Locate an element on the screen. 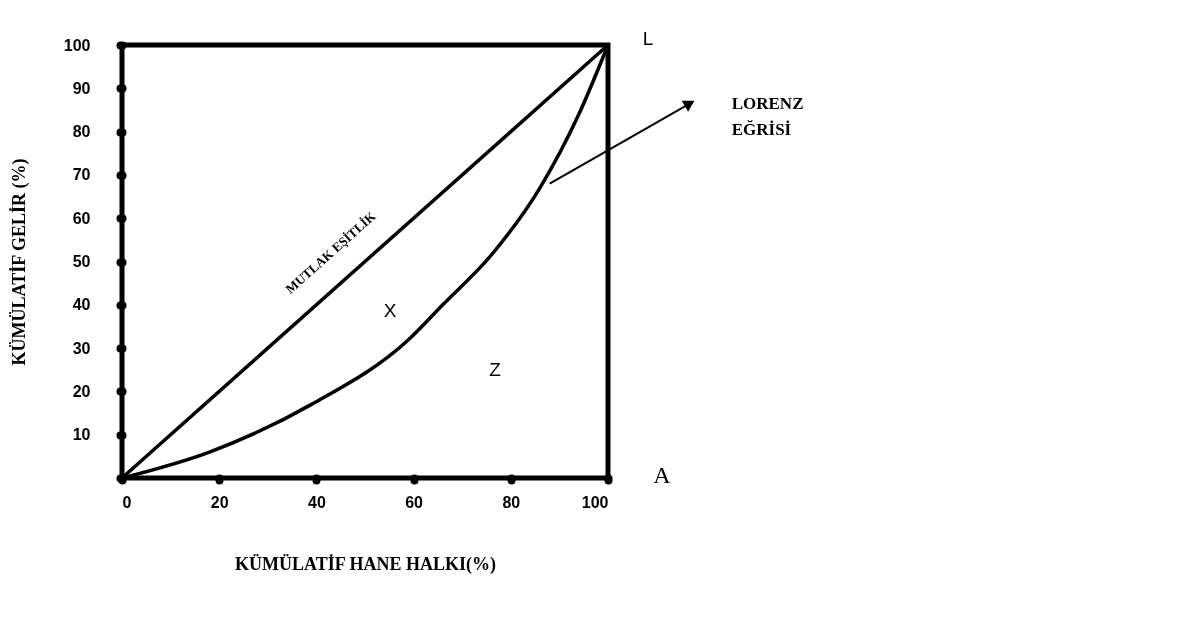  text: L is located at coordinates (648, 38).